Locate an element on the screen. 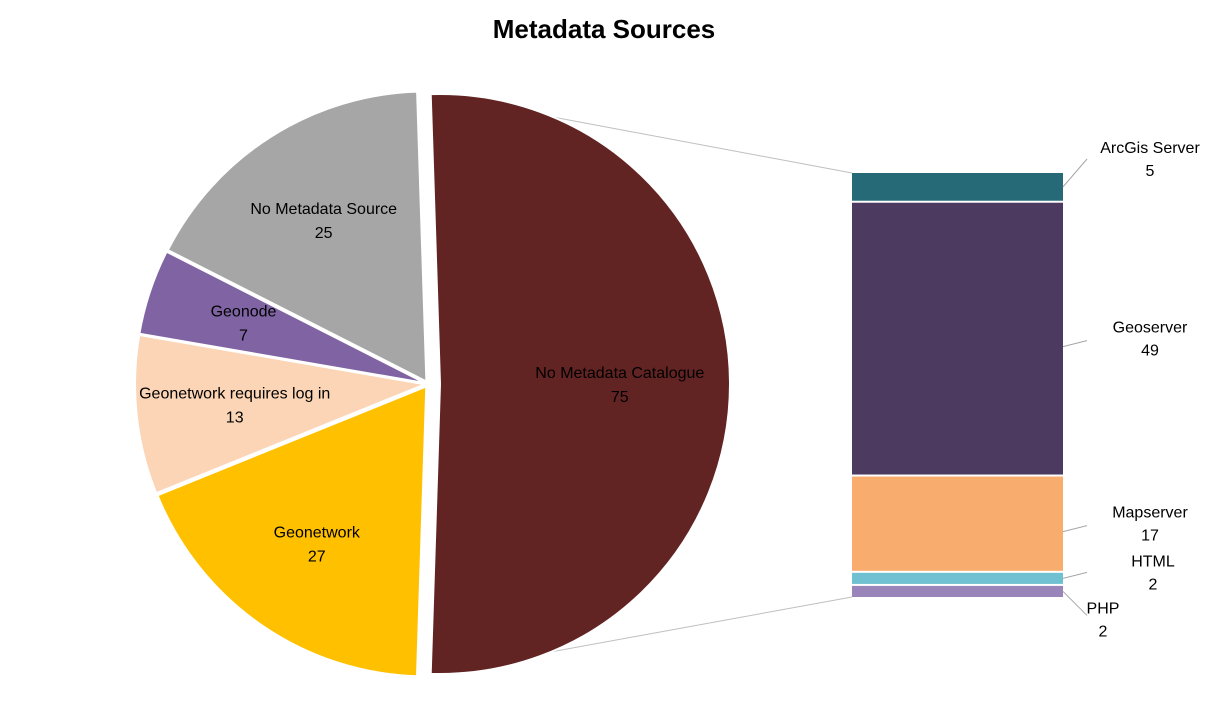 This screenshot has height=722, width=1207. bar-value-mapserver: 17 is located at coordinates (1150, 536).